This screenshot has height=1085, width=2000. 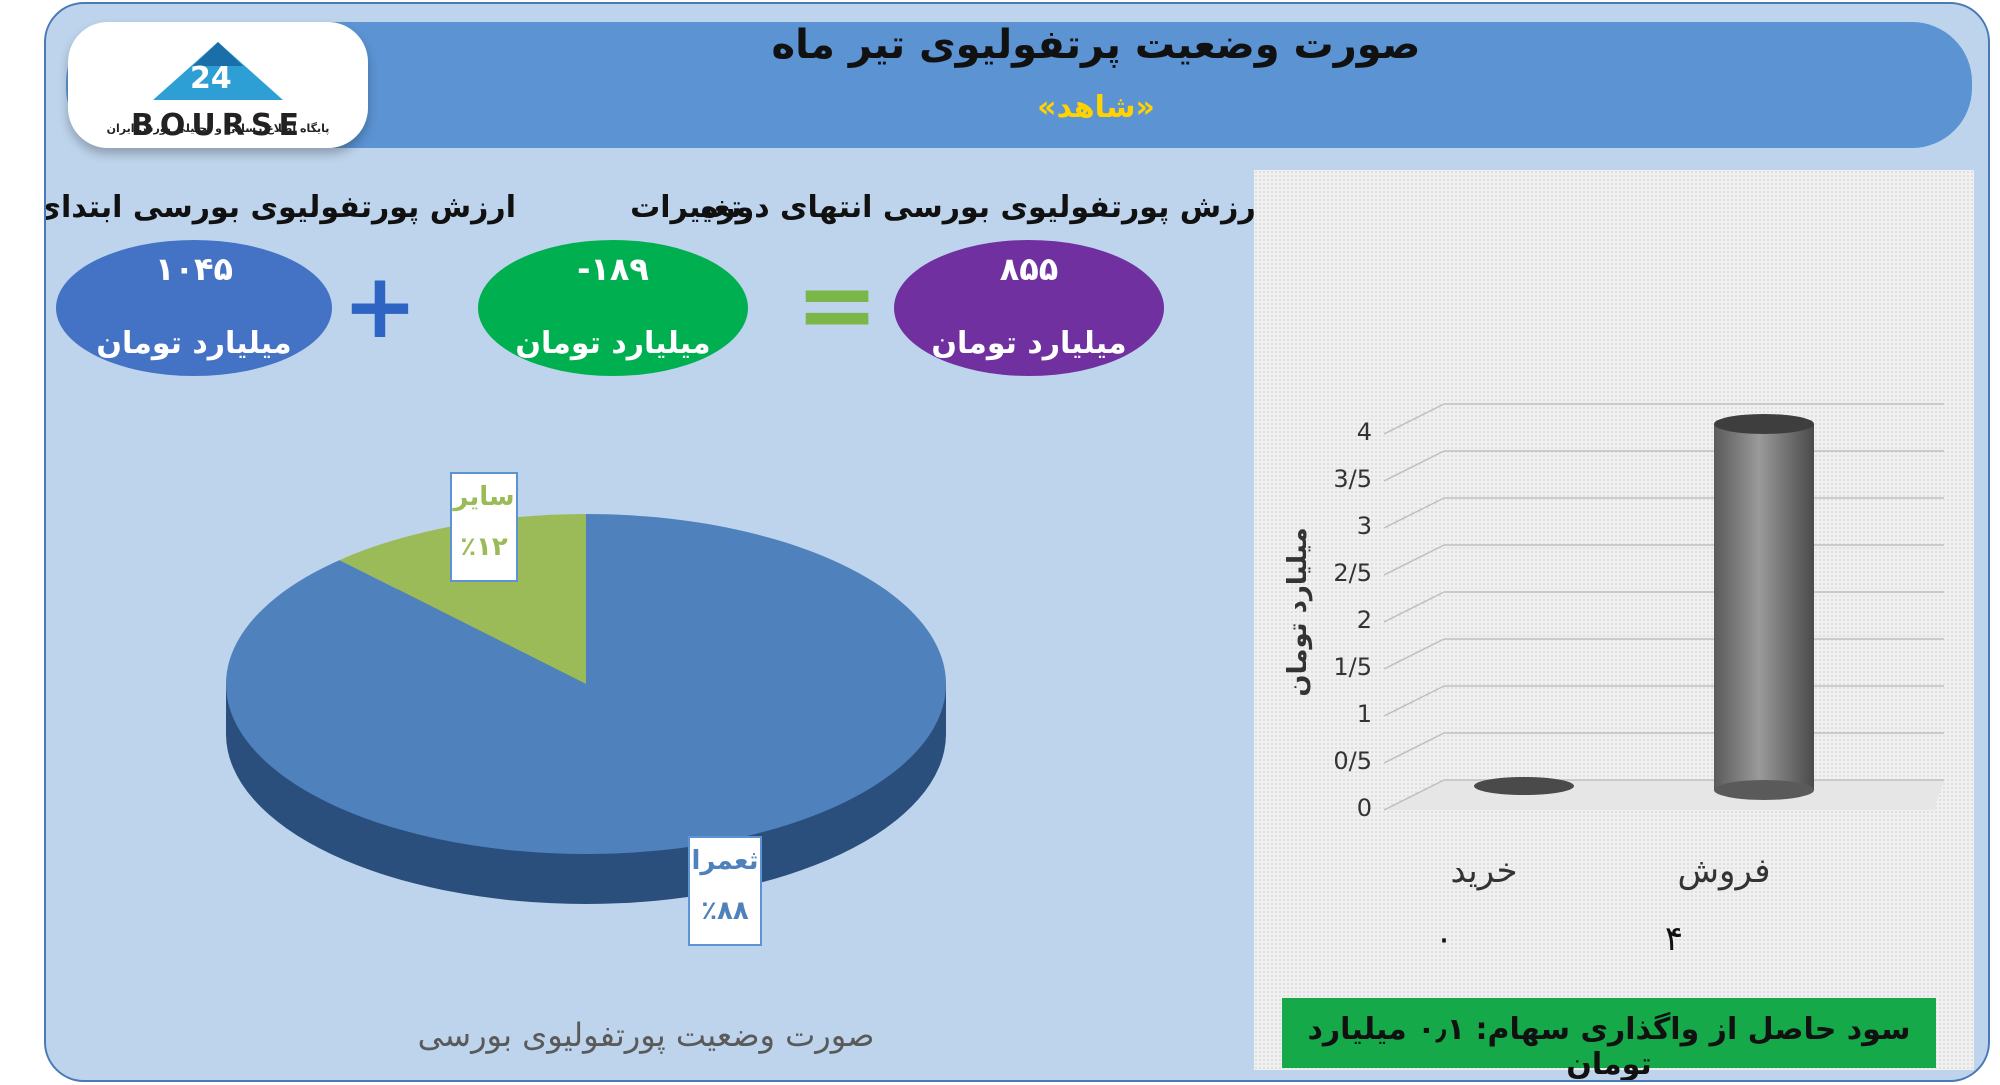 I want to click on svg-text: 24, so click(x=211, y=78).